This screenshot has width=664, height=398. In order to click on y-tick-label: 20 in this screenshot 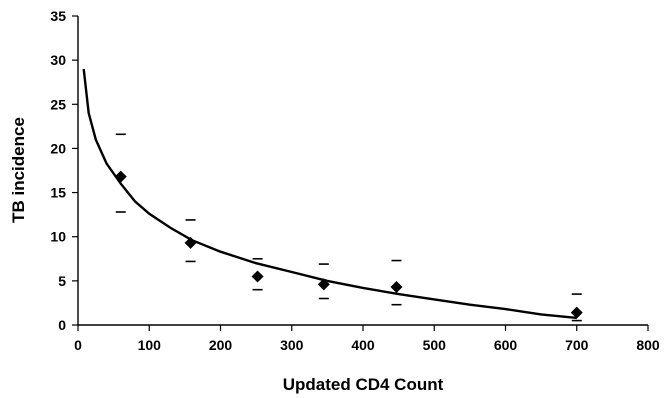, I will do `click(58, 148)`.